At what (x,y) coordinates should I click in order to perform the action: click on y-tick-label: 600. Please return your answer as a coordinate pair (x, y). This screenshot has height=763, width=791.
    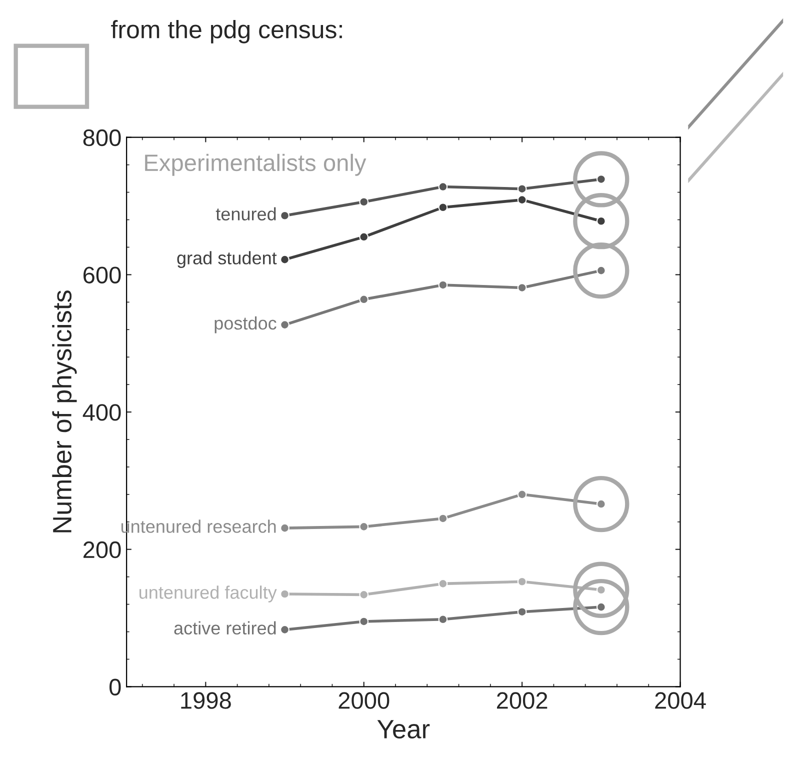
    Looking at the image, I should click on (102, 275).